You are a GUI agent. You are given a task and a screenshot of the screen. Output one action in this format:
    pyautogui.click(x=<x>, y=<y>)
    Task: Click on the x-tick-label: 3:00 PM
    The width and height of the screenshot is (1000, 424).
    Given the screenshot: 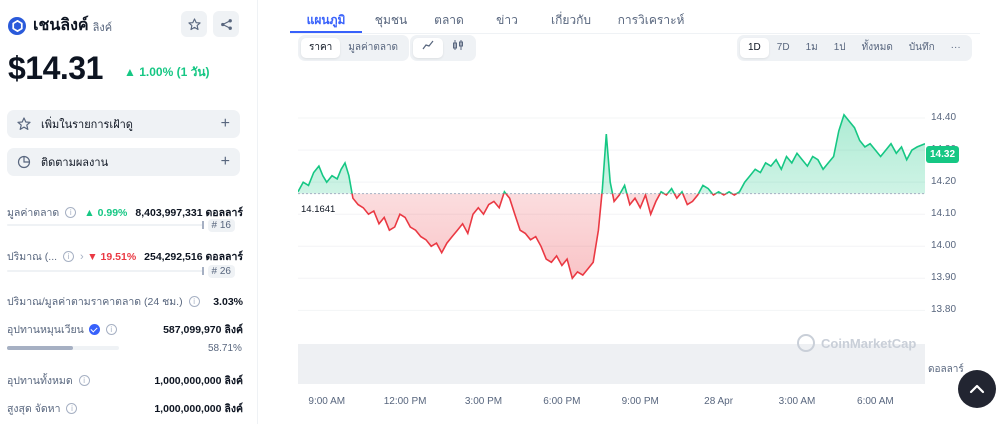 What is the action you would take?
    pyautogui.click(x=483, y=401)
    